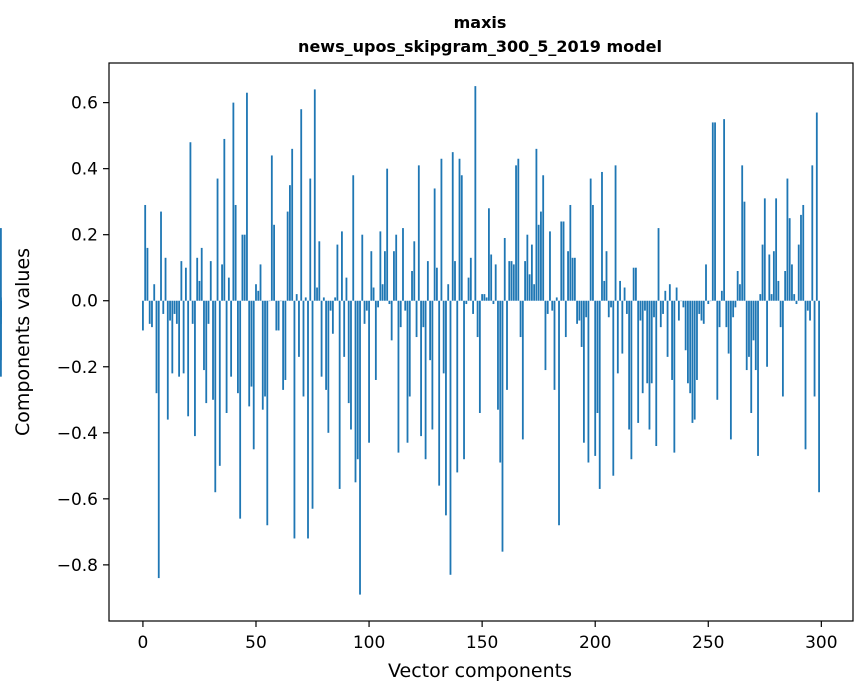 This screenshot has height=696, width=867. Describe the element at coordinates (84, 236) in the screenshot. I see `y-tick-label: 0.2` at that location.